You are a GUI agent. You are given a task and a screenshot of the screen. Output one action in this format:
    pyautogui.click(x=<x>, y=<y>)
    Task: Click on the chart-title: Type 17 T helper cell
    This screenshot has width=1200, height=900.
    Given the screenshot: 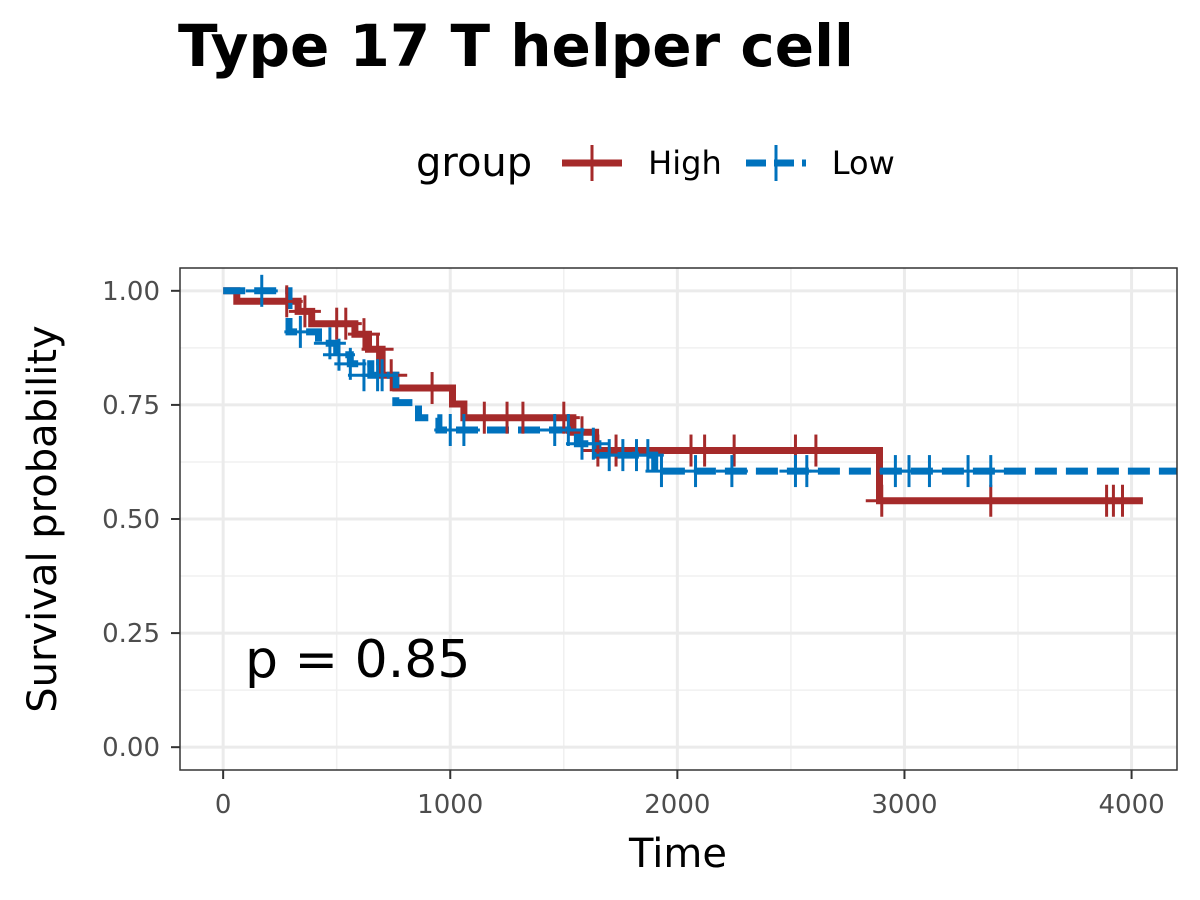 What is the action you would take?
    pyautogui.click(x=516, y=46)
    